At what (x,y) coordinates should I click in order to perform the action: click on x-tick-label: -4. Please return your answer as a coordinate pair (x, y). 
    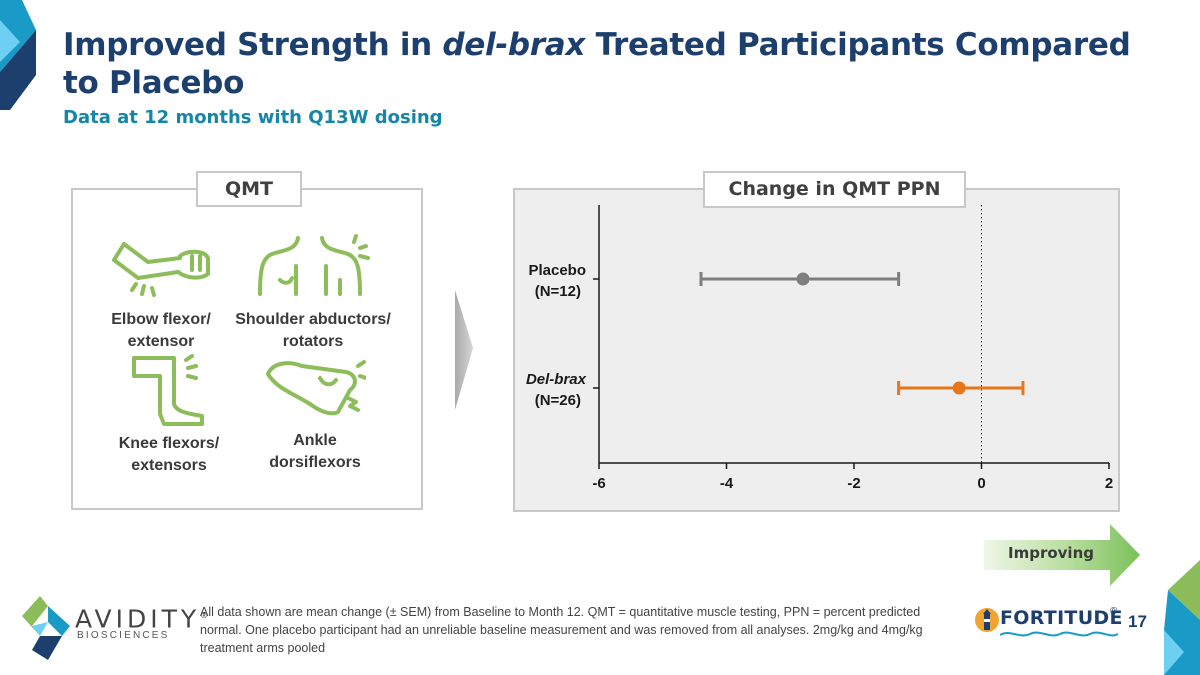
    Looking at the image, I should click on (727, 483).